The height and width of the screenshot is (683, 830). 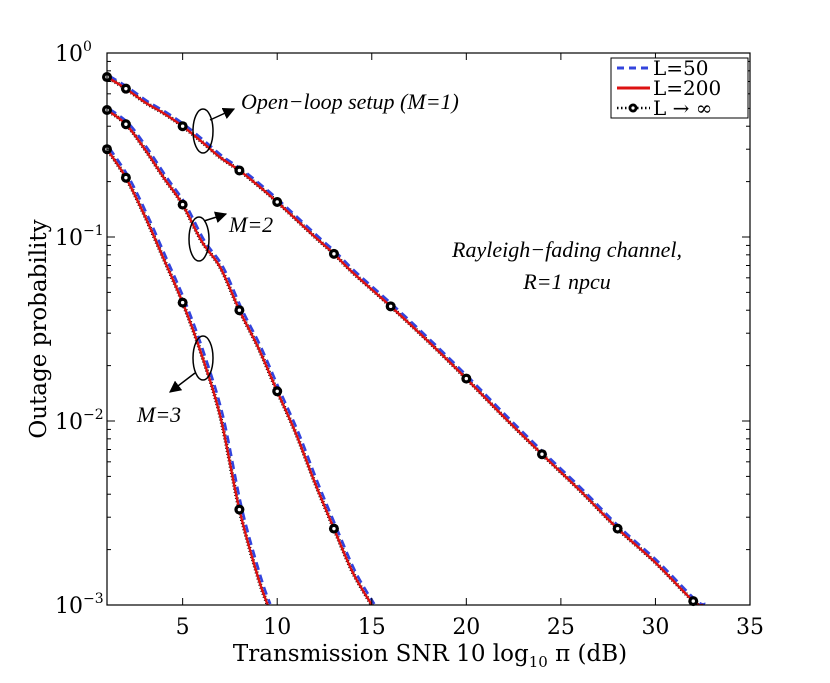 I want to click on annotation-m3: M=3, so click(x=175, y=381).